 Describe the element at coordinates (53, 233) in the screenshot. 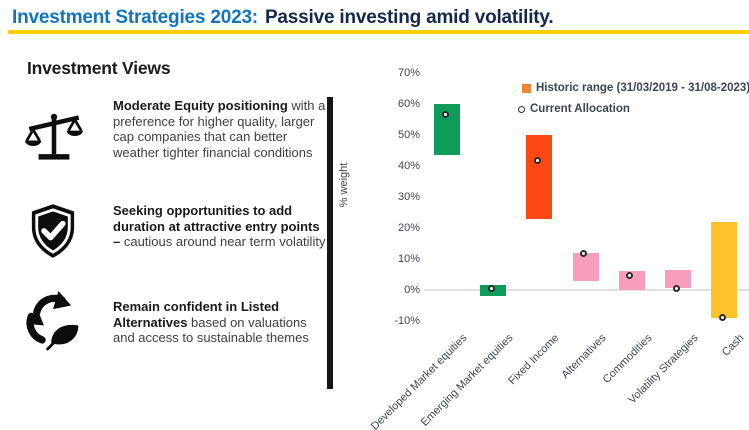

I see `shield-check-icon` at that location.